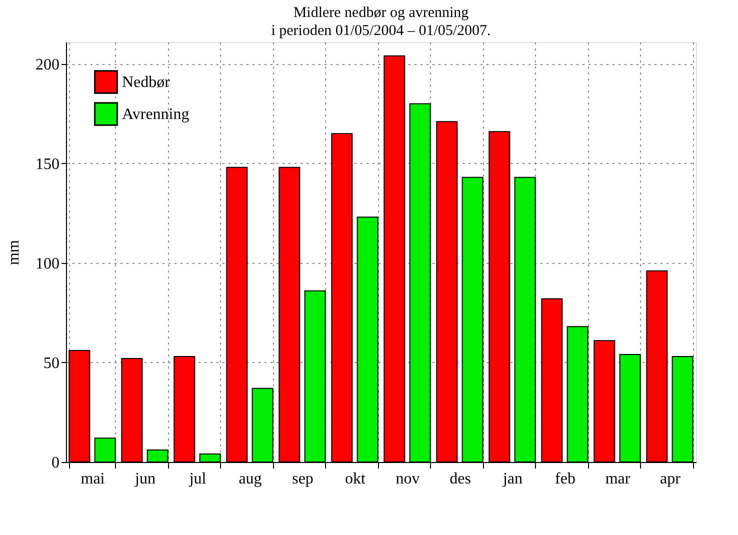  Describe the element at coordinates (408, 479) in the screenshot. I see `x-tick-label: nov` at that location.